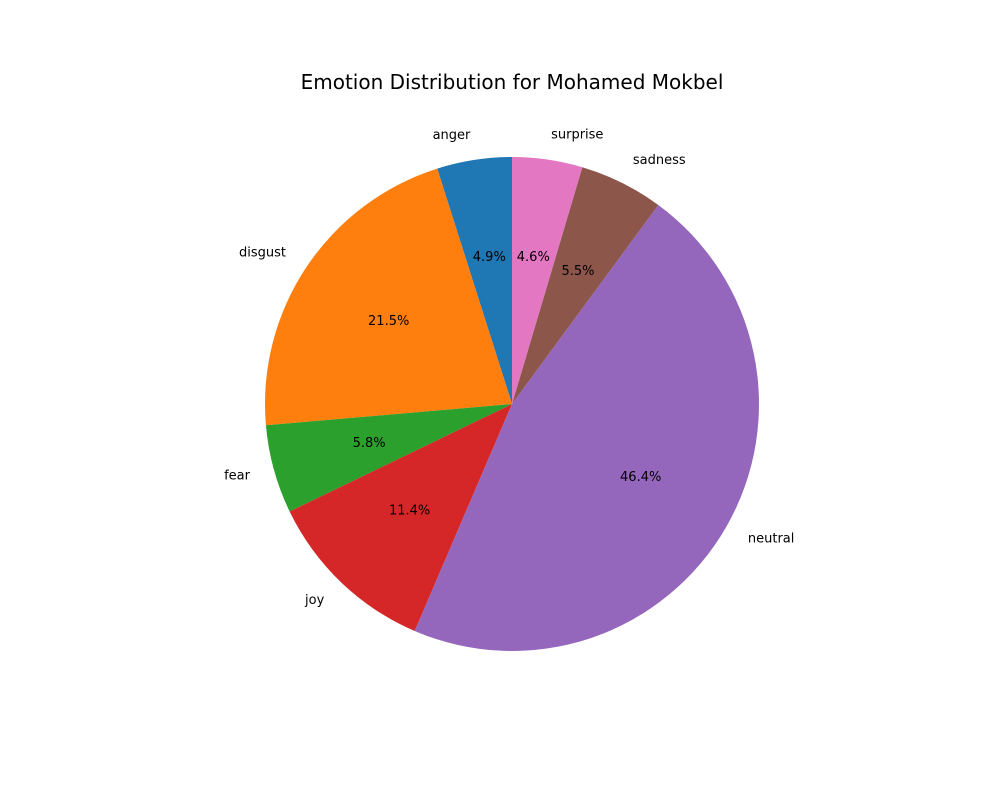 This screenshot has width=1000, height=800. I want to click on slice-label-joy: joy, so click(314, 600).